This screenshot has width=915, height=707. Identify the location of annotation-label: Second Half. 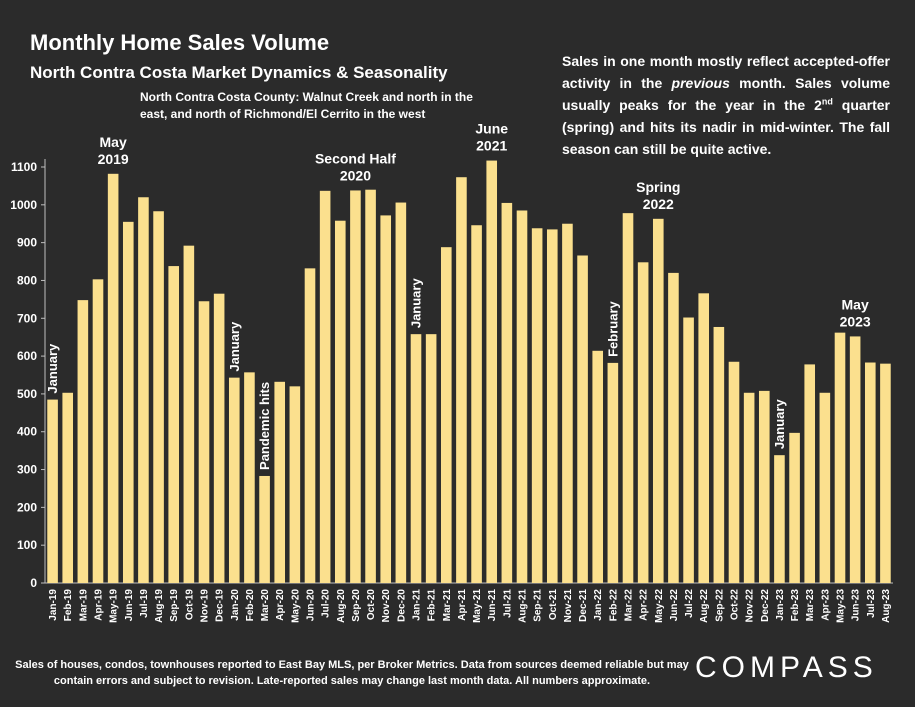
(355, 158).